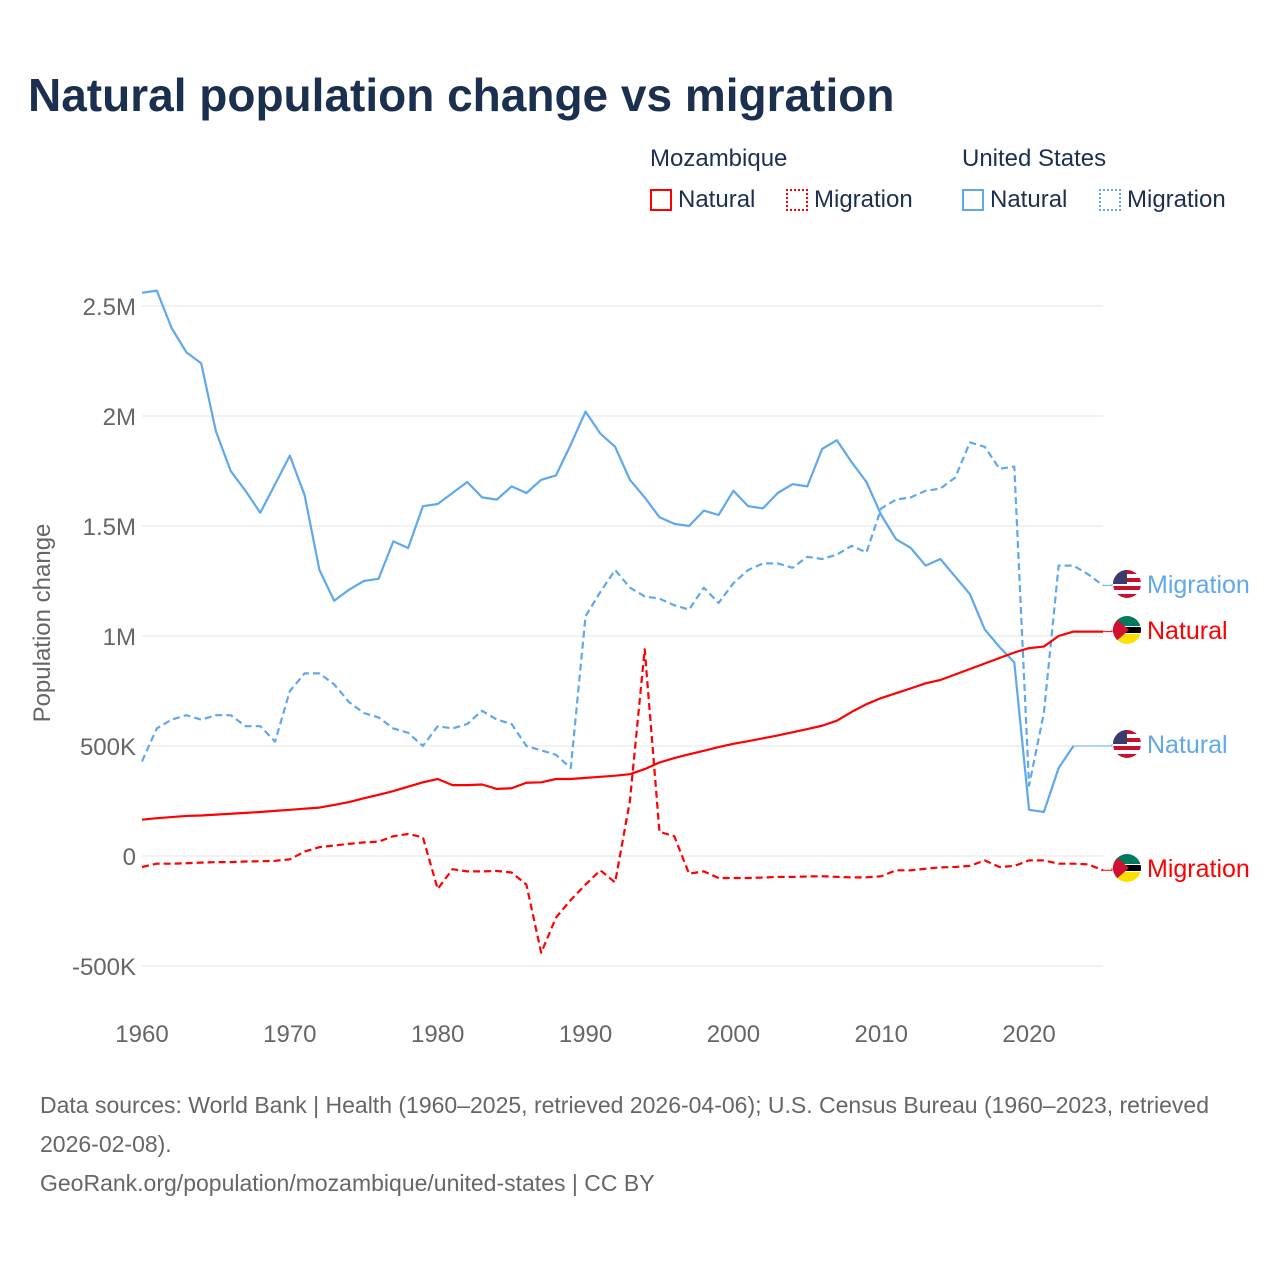  Describe the element at coordinates (119, 637) in the screenshot. I see `y-tick-label: 1M` at that location.